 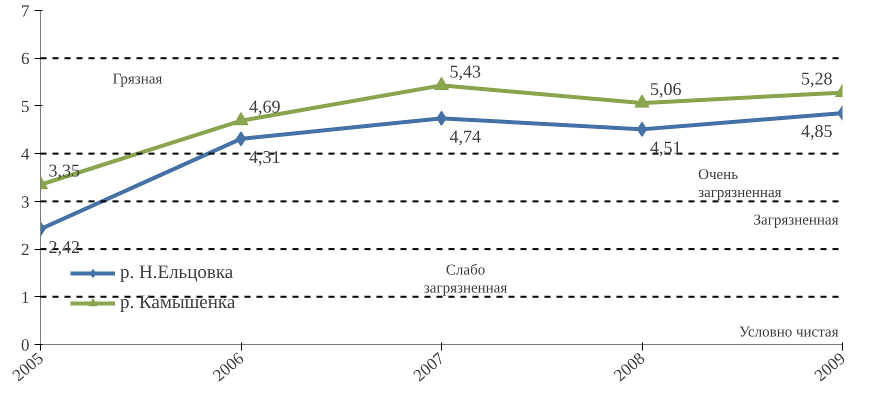 I want to click on y-tick-label: 6, so click(x=25, y=58).